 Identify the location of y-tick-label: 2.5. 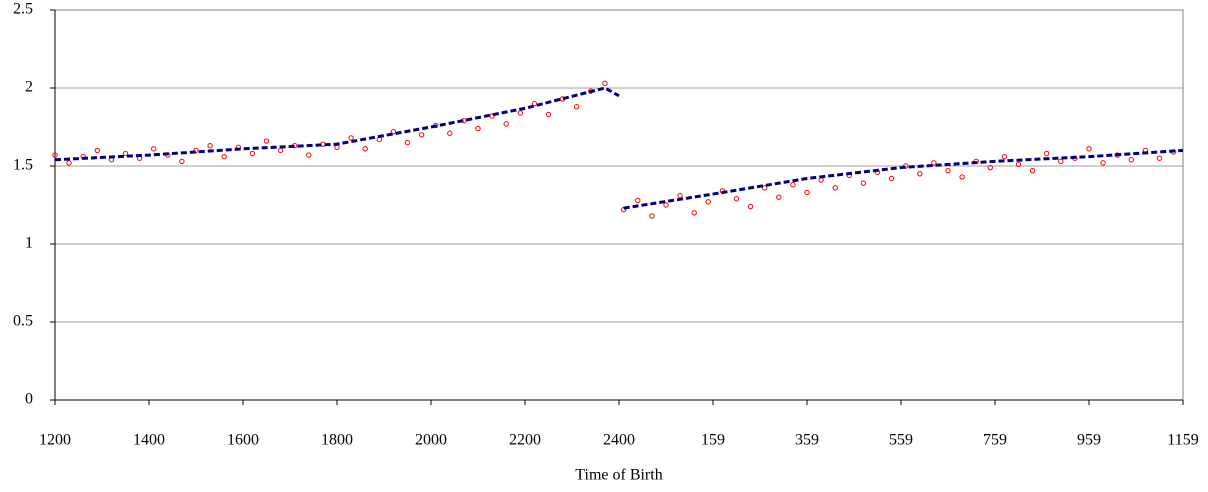
(23, 9).